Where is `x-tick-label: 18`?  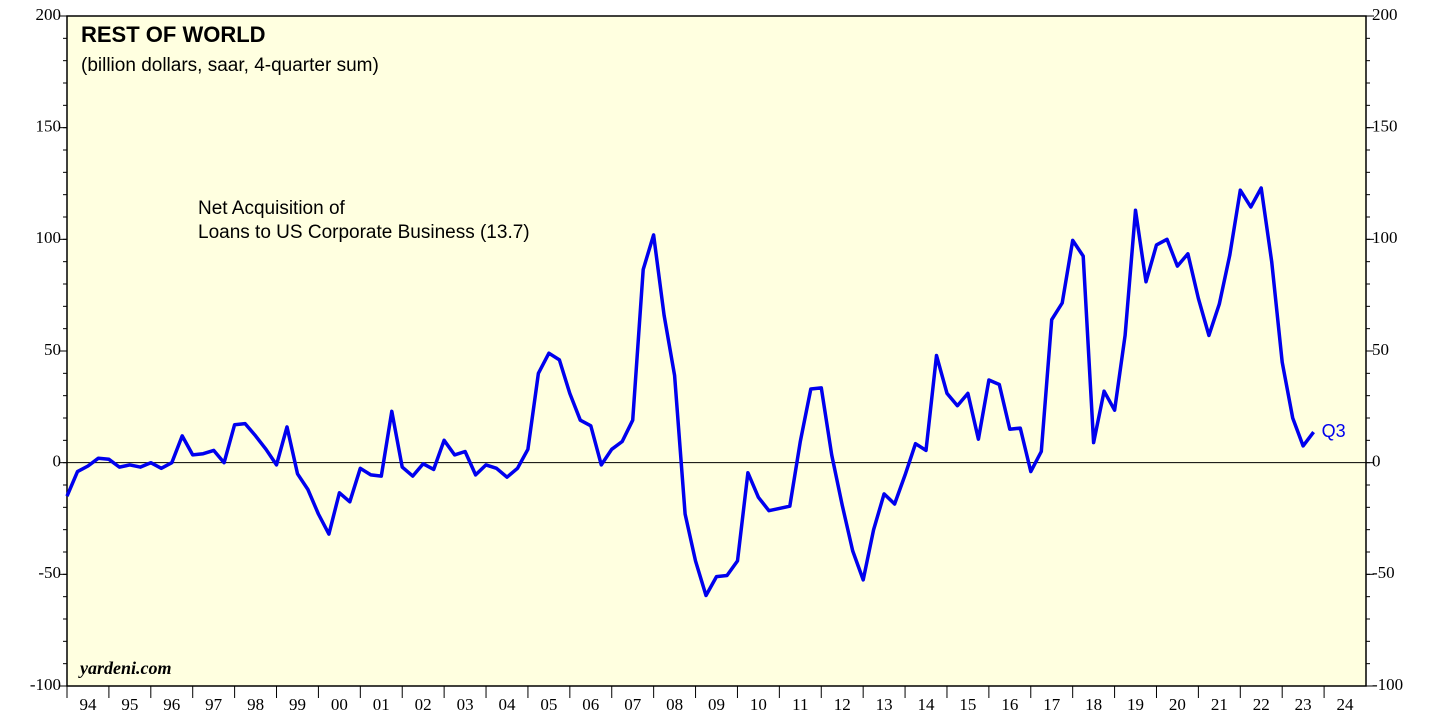
x-tick-label: 18 is located at coordinates (1093, 704).